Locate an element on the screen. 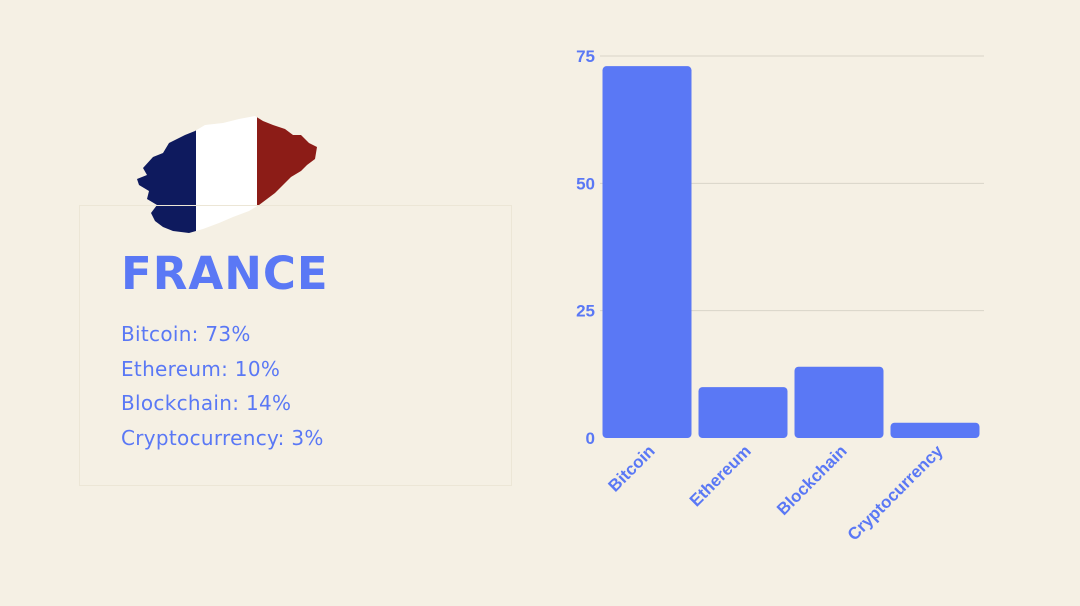  bar-bitcoin is located at coordinates (647, 252).